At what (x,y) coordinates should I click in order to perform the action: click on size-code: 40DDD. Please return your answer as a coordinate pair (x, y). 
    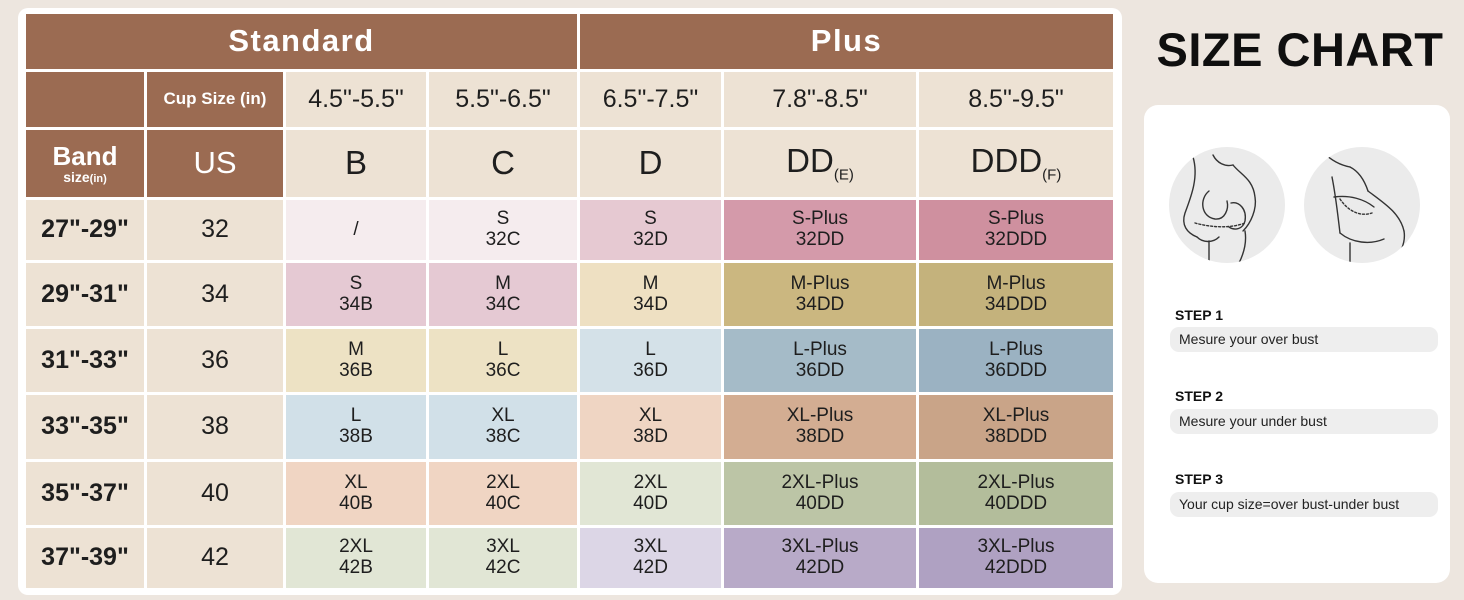
    Looking at the image, I should click on (1016, 503).